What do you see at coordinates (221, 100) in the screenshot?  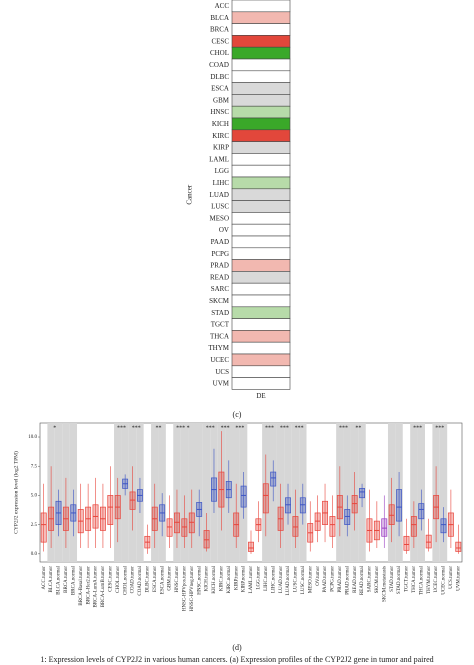 I see `row-label: GBM` at bounding box center [221, 100].